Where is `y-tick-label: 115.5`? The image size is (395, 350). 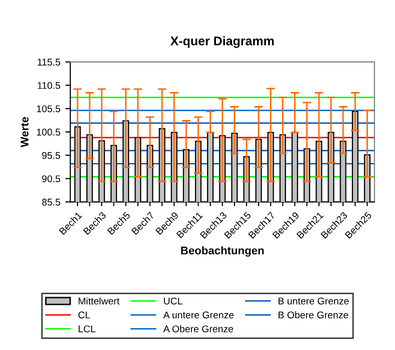
y-tick-label: 115.5 is located at coordinates (49, 62).